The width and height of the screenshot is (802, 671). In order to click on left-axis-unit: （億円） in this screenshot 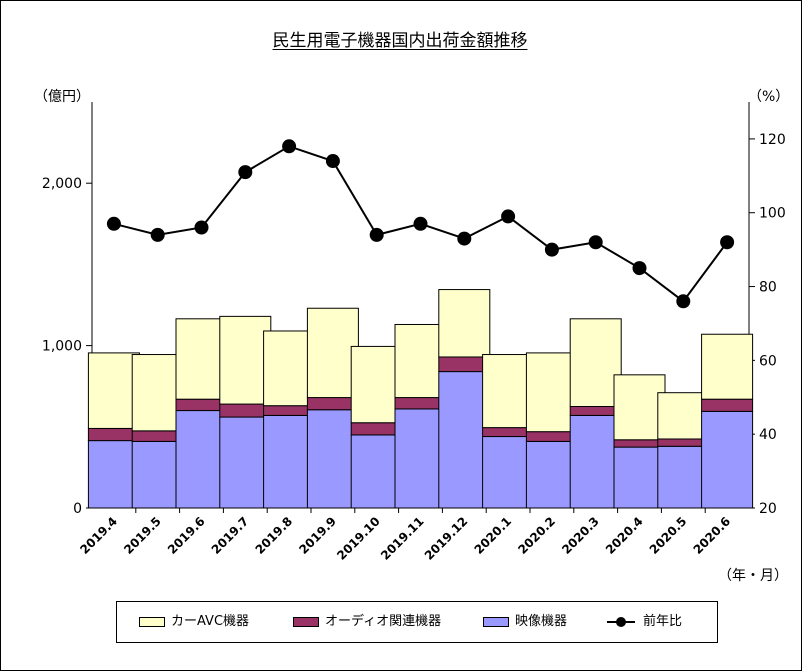, I will do `click(62, 97)`.